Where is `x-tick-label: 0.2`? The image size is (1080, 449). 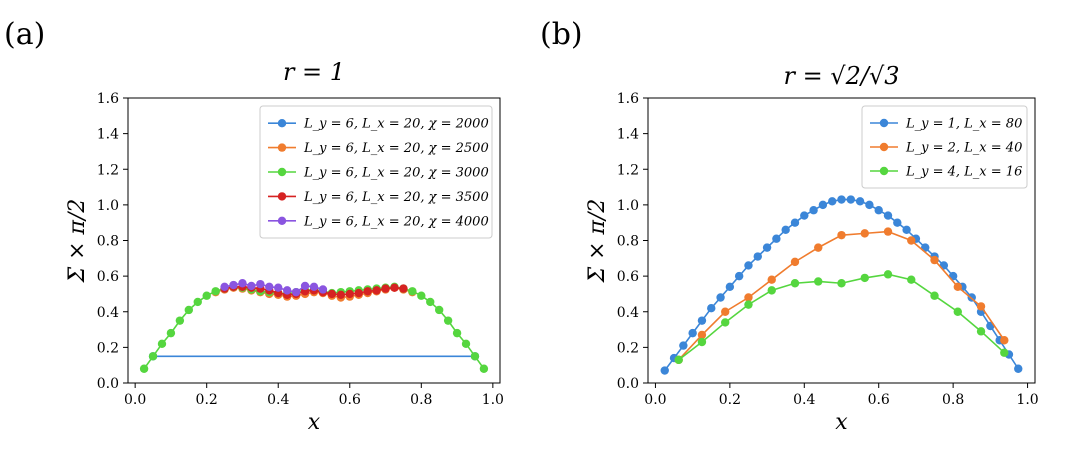
x-tick-label: 0.2 is located at coordinates (730, 400).